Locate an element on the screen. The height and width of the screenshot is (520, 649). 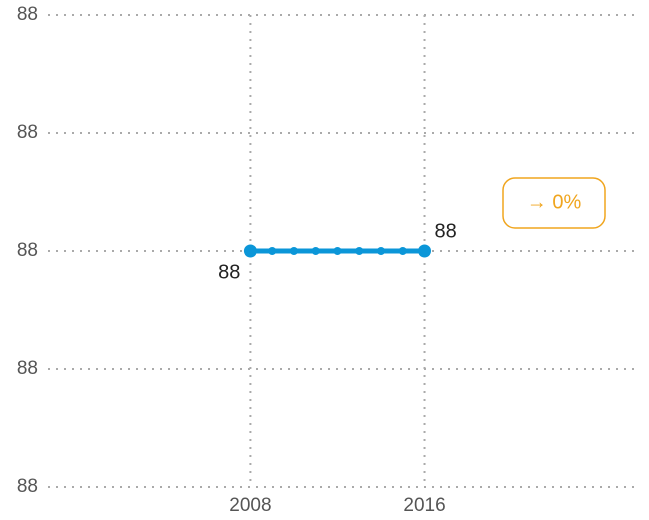
annotation-box is located at coordinates (554, 203).